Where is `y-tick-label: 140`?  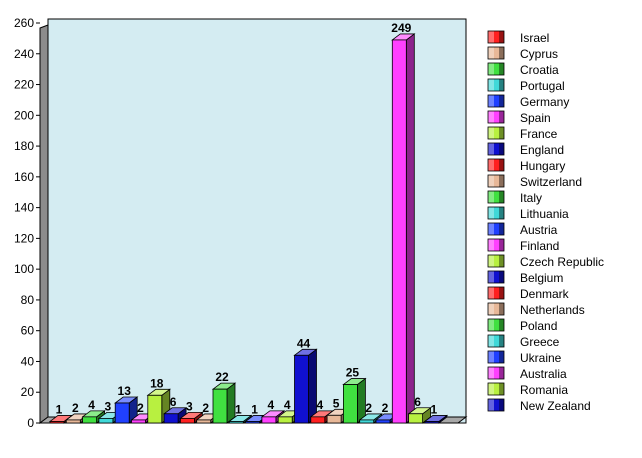 y-tick-label: 140 is located at coordinates (24, 208).